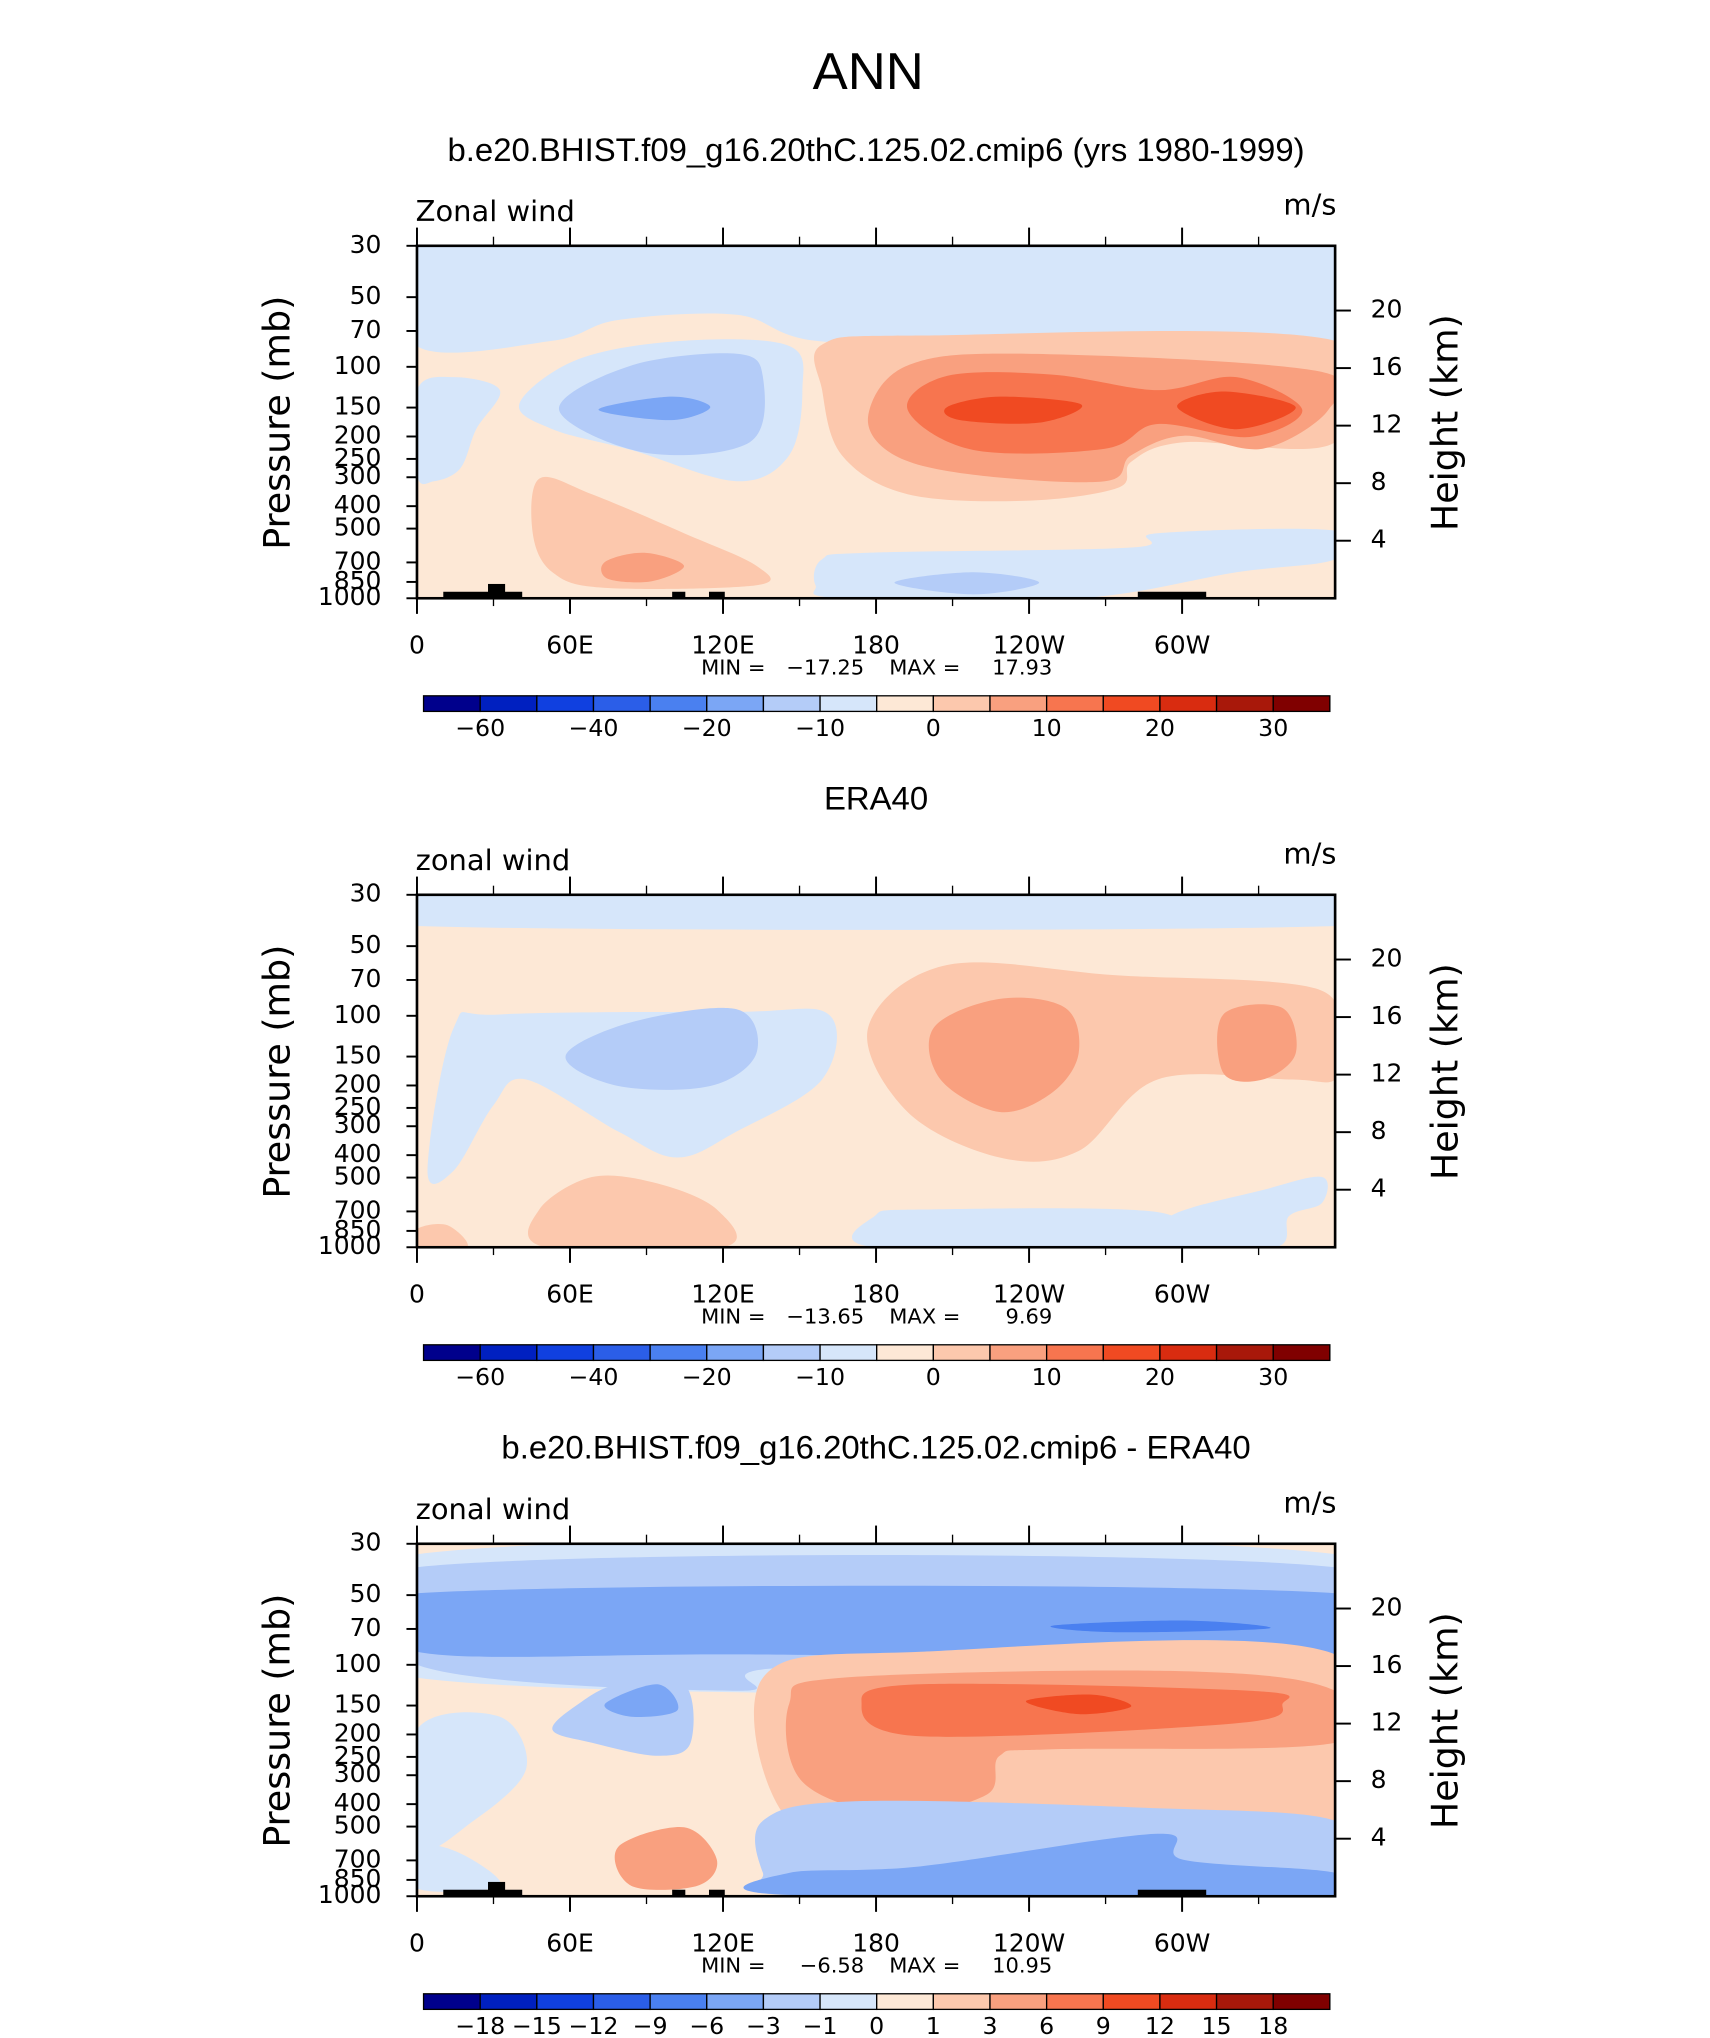  I want to click on colorbar-label: −15, so click(537, 2025).